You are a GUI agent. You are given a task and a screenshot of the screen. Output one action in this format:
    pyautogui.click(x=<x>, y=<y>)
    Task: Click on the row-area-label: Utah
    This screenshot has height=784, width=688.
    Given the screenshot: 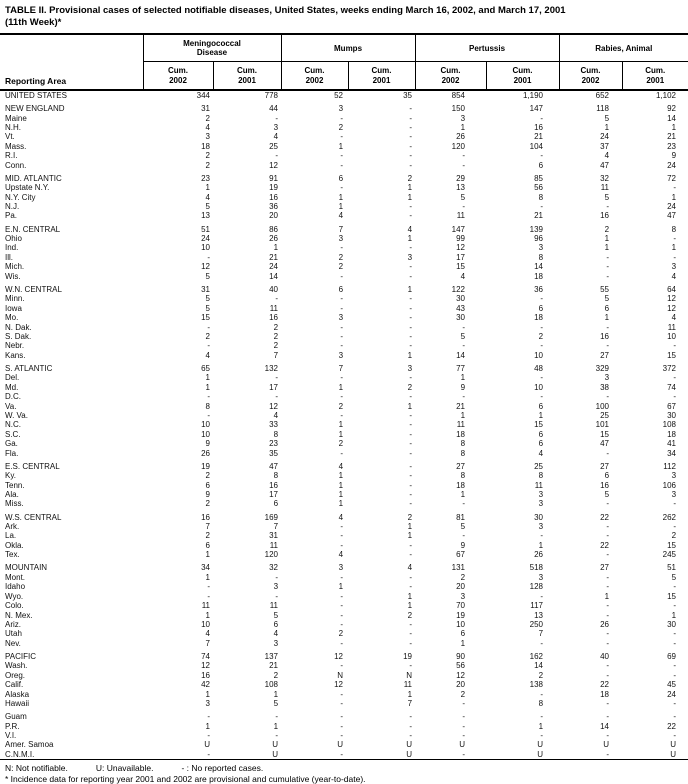 What is the action you would take?
    pyautogui.click(x=13, y=634)
    